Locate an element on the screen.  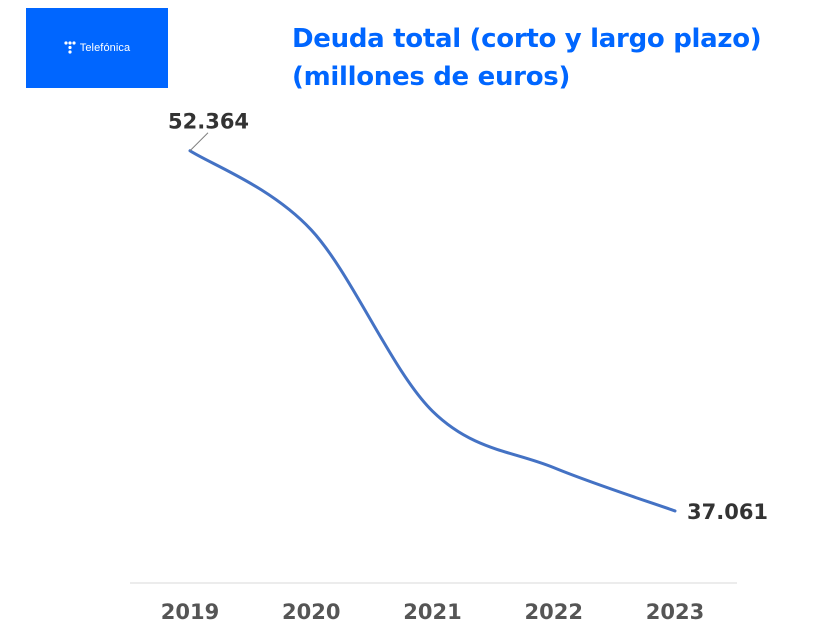
telefonica-logo: Telefónica is located at coordinates (97, 48).